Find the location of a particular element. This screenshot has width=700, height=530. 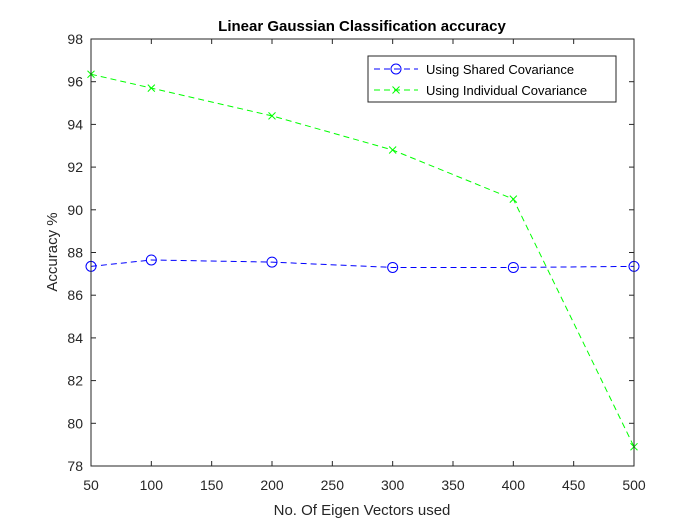

x-tick-label-2: 100 is located at coordinates (152, 485).